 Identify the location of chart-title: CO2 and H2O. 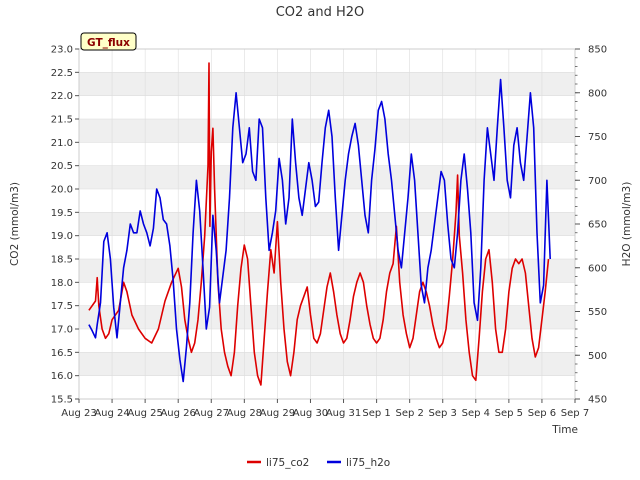
(320, 12).